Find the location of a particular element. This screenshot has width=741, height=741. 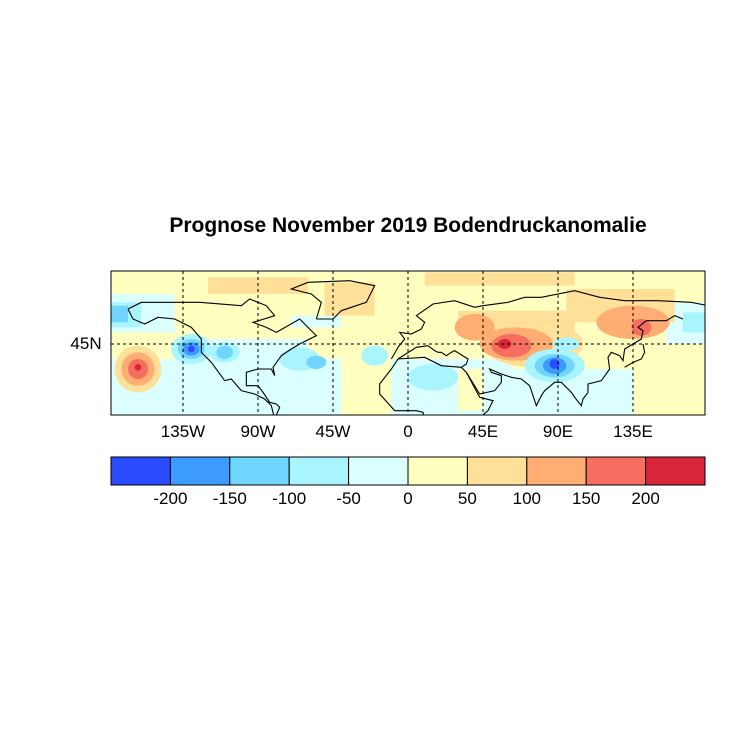

colorbar-label: -150 is located at coordinates (229, 498).